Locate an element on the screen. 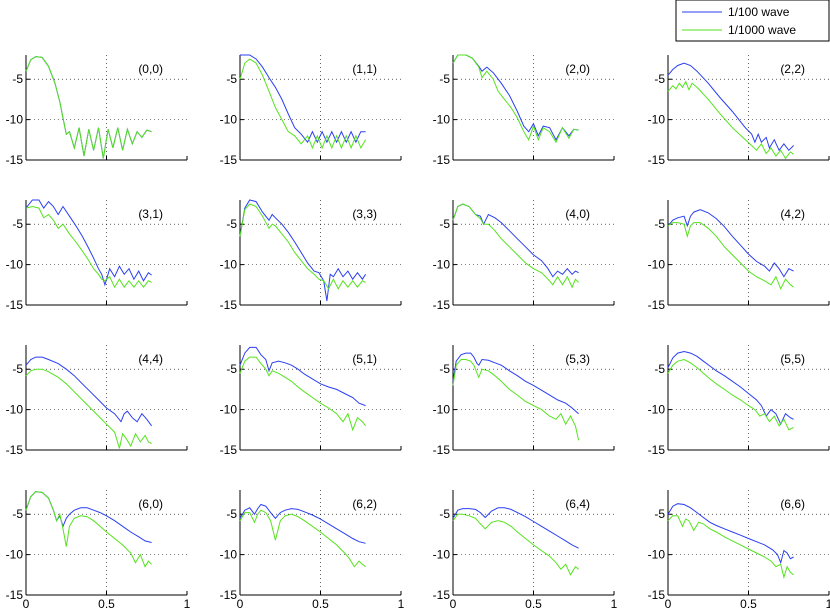 This screenshot has width=830, height=614. subplot-8: -5 -10 -15 (4,2) is located at coordinates (739, 256).